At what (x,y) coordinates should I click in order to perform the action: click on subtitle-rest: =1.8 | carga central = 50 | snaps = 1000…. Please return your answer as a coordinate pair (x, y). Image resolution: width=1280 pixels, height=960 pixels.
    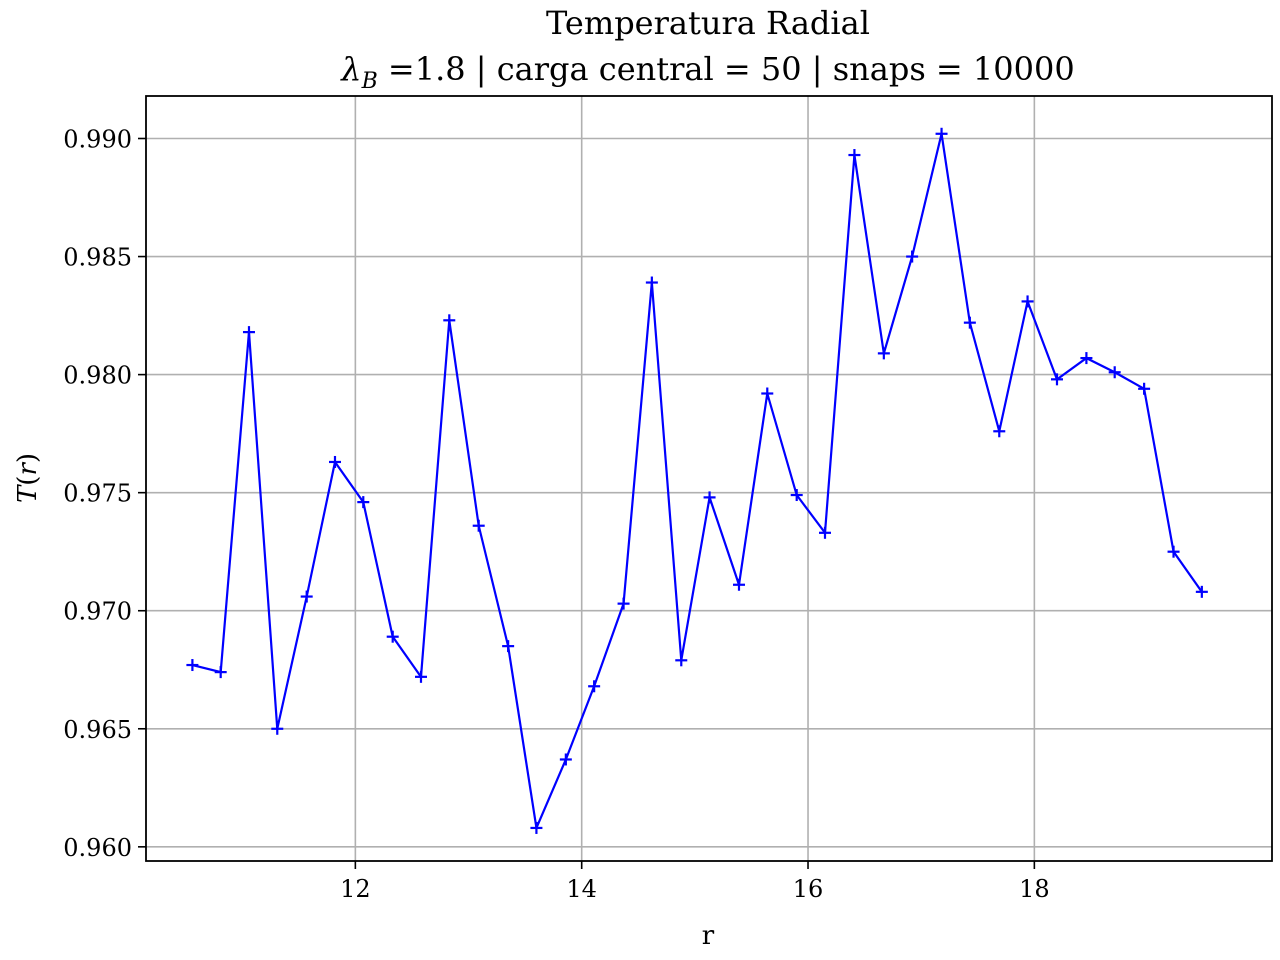
    Looking at the image, I should click on (726, 69).